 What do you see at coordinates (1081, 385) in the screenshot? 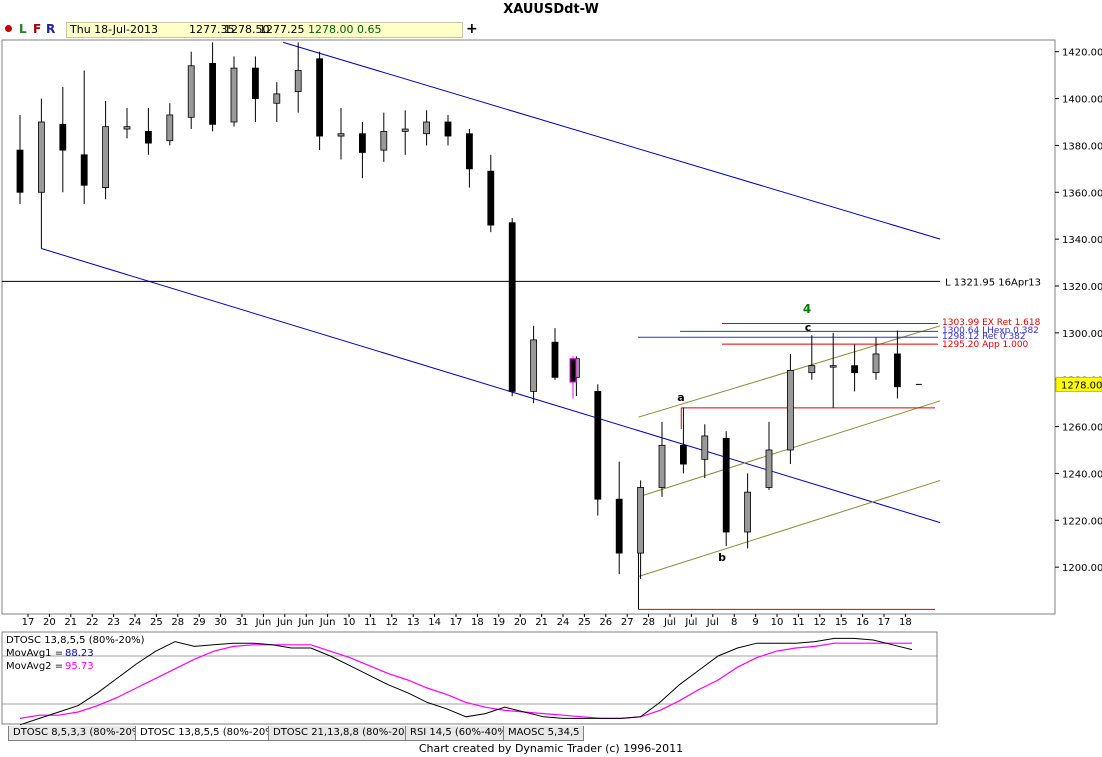
I see `last-price-label: 1278.00` at bounding box center [1081, 385].